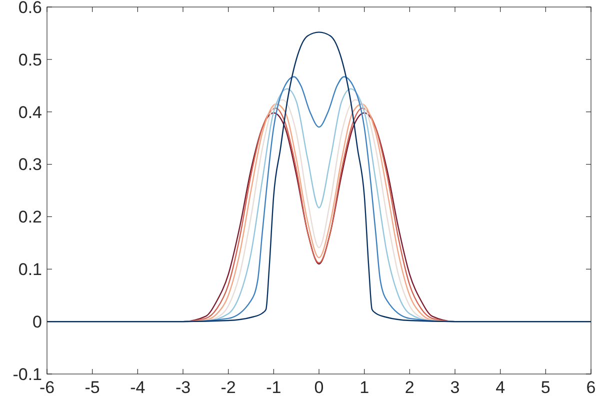  What do you see at coordinates (30, 270) in the screenshot?
I see `y-tick-label: 0.1` at bounding box center [30, 270].